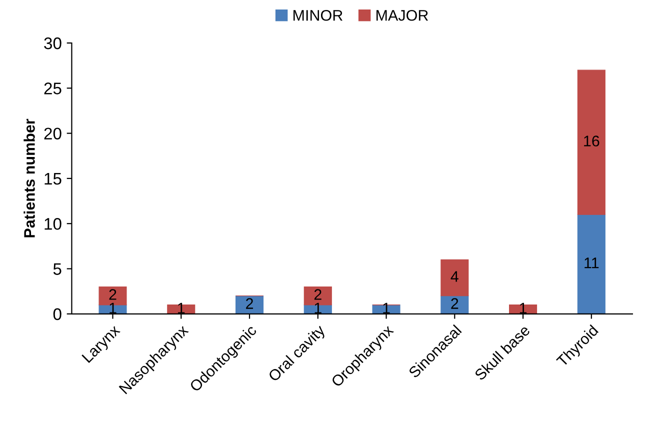 This screenshot has height=430, width=652. I want to click on data-label: 16, so click(592, 141).